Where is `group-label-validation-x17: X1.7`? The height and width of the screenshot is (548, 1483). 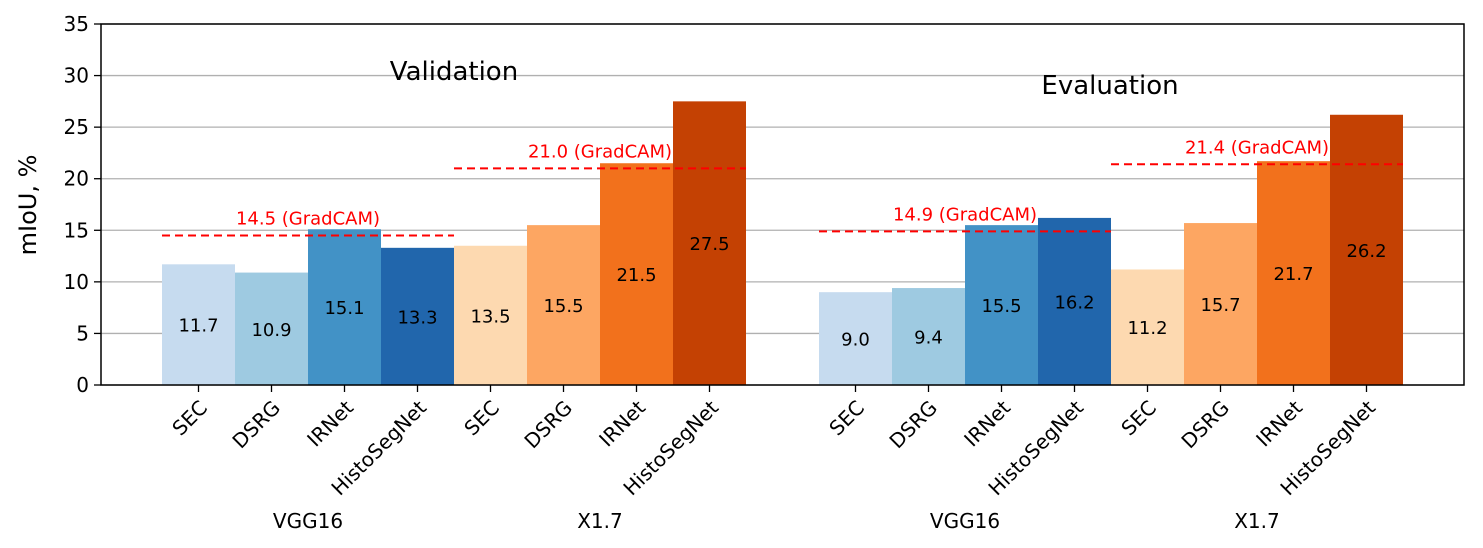
group-label-validation-x17: X1.7 is located at coordinates (600, 521).